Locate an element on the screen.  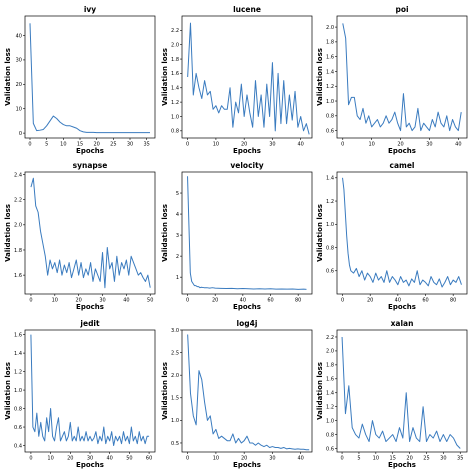
y-tick-label: 2.5 is located at coordinates (175, 353).